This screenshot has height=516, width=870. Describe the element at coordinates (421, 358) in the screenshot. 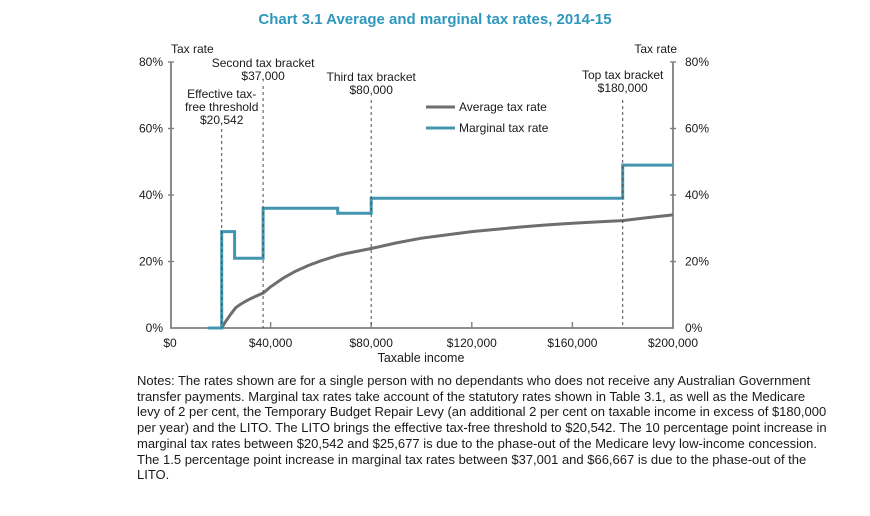

I see `x-axis-title: Taxable income` at that location.